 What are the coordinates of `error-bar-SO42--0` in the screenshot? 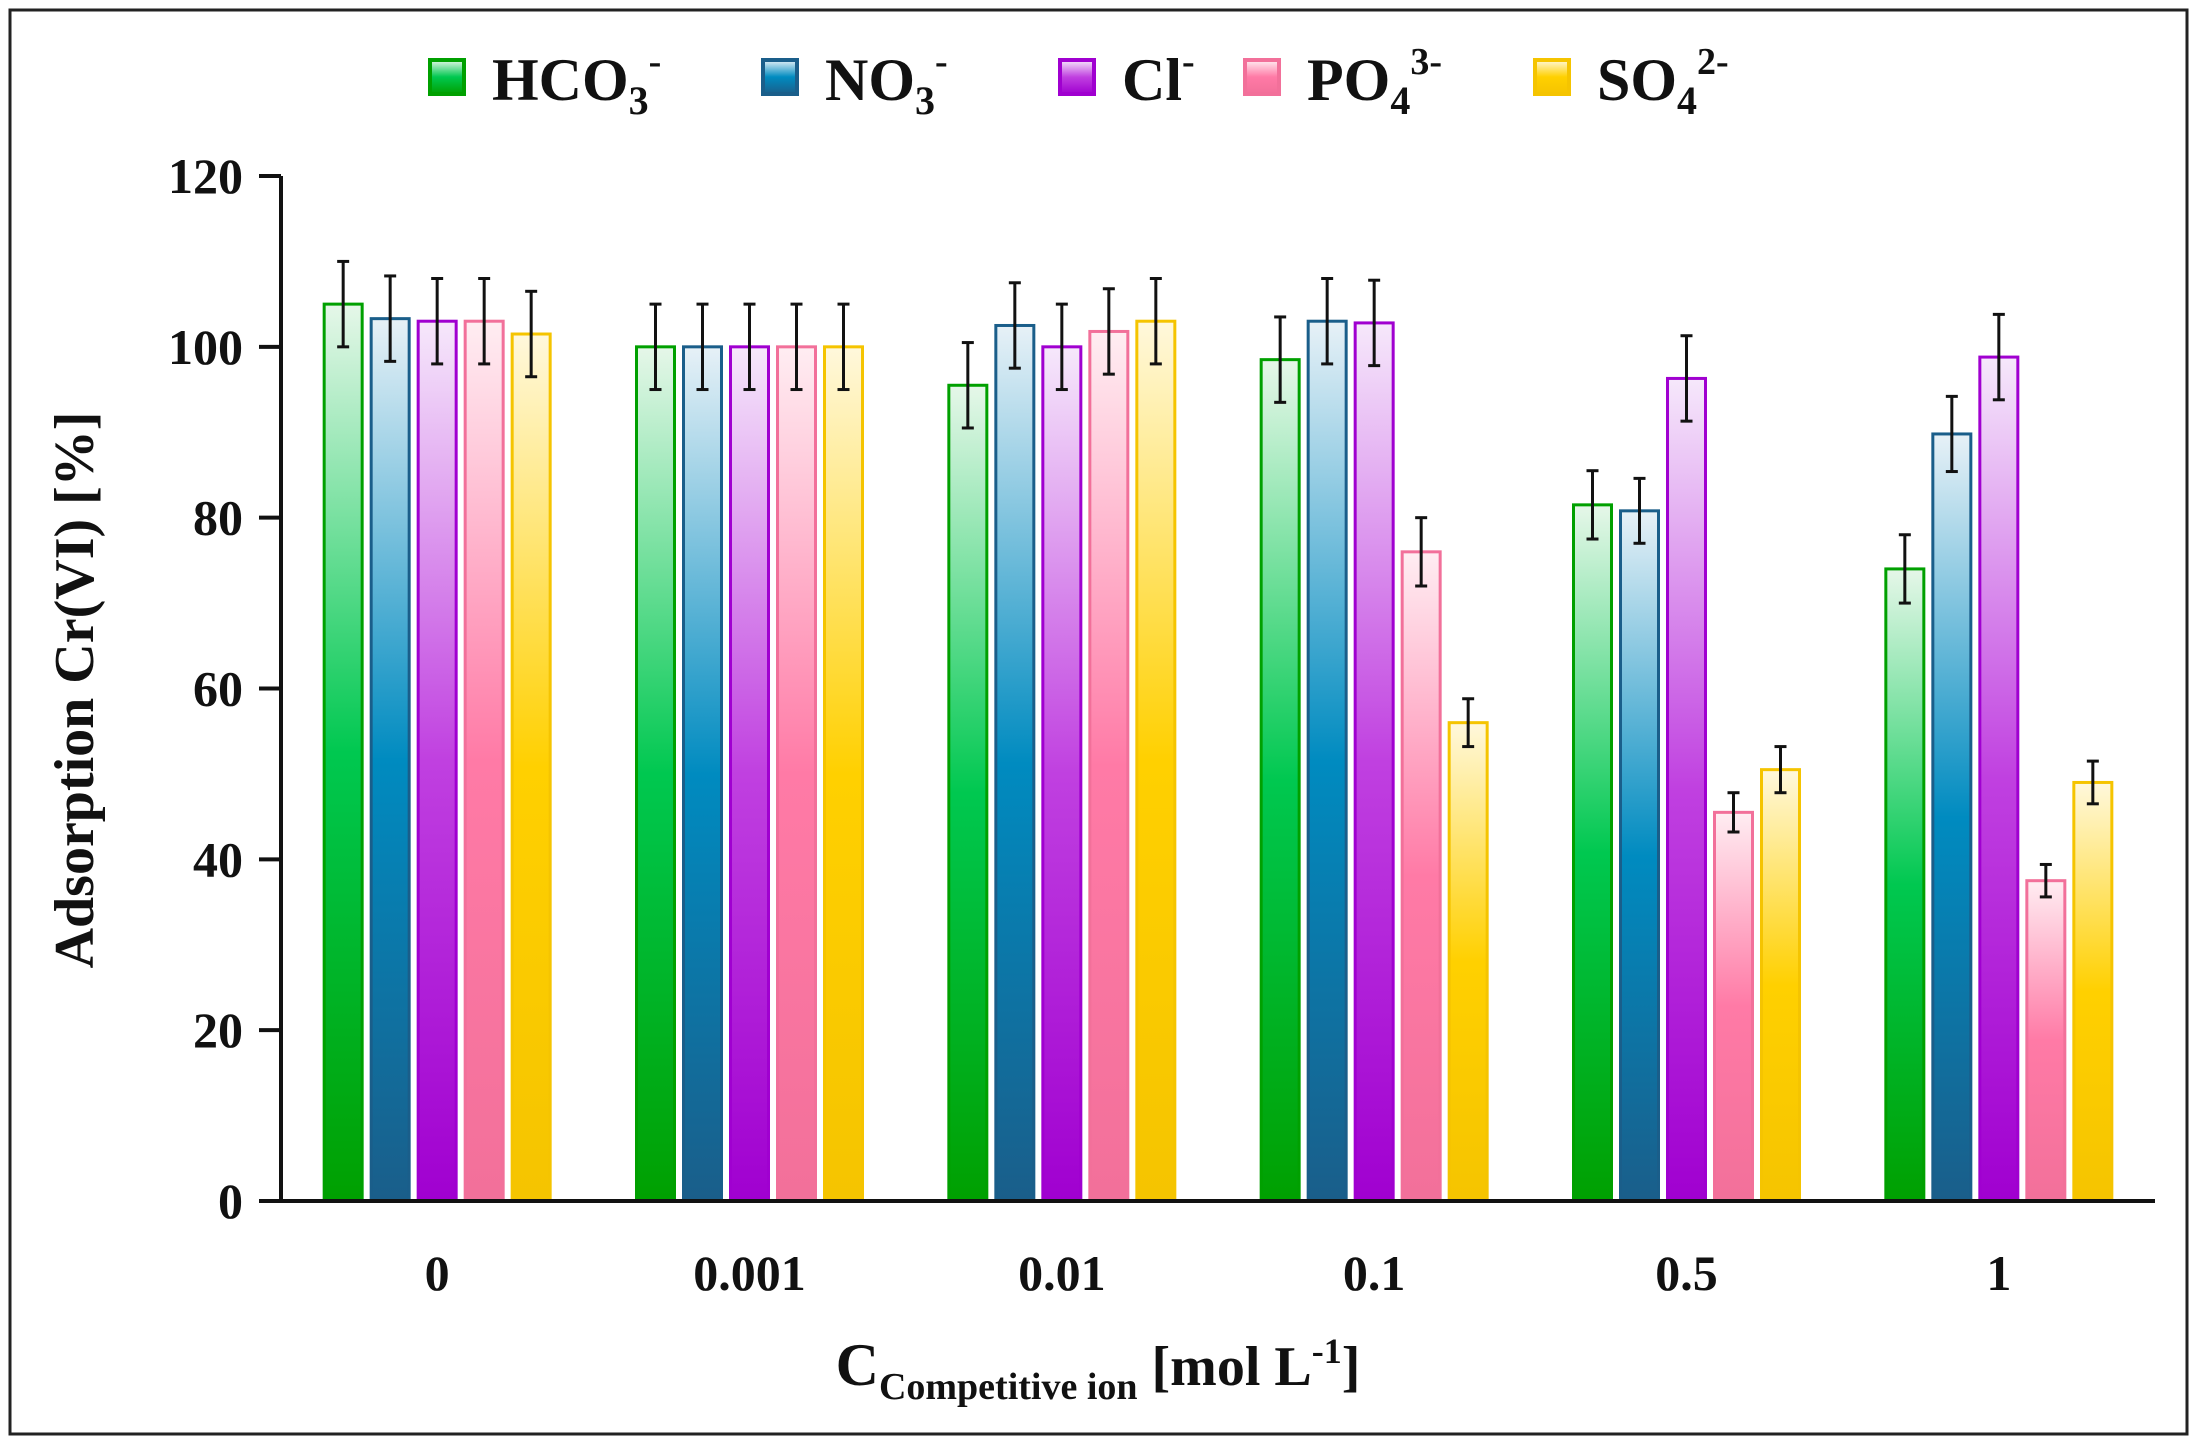 It's located at (531, 334).